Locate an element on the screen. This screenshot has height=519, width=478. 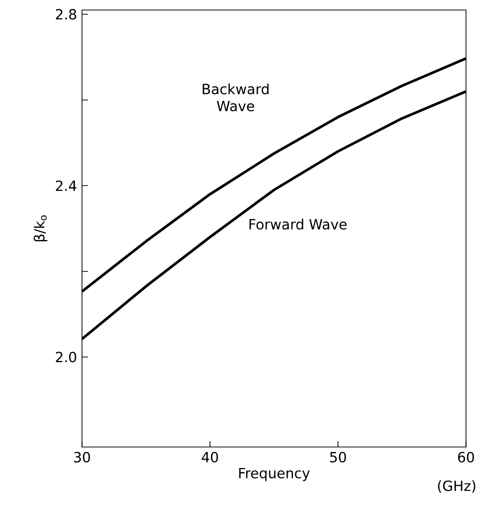
x-tick-label: 60 is located at coordinates (466, 457).